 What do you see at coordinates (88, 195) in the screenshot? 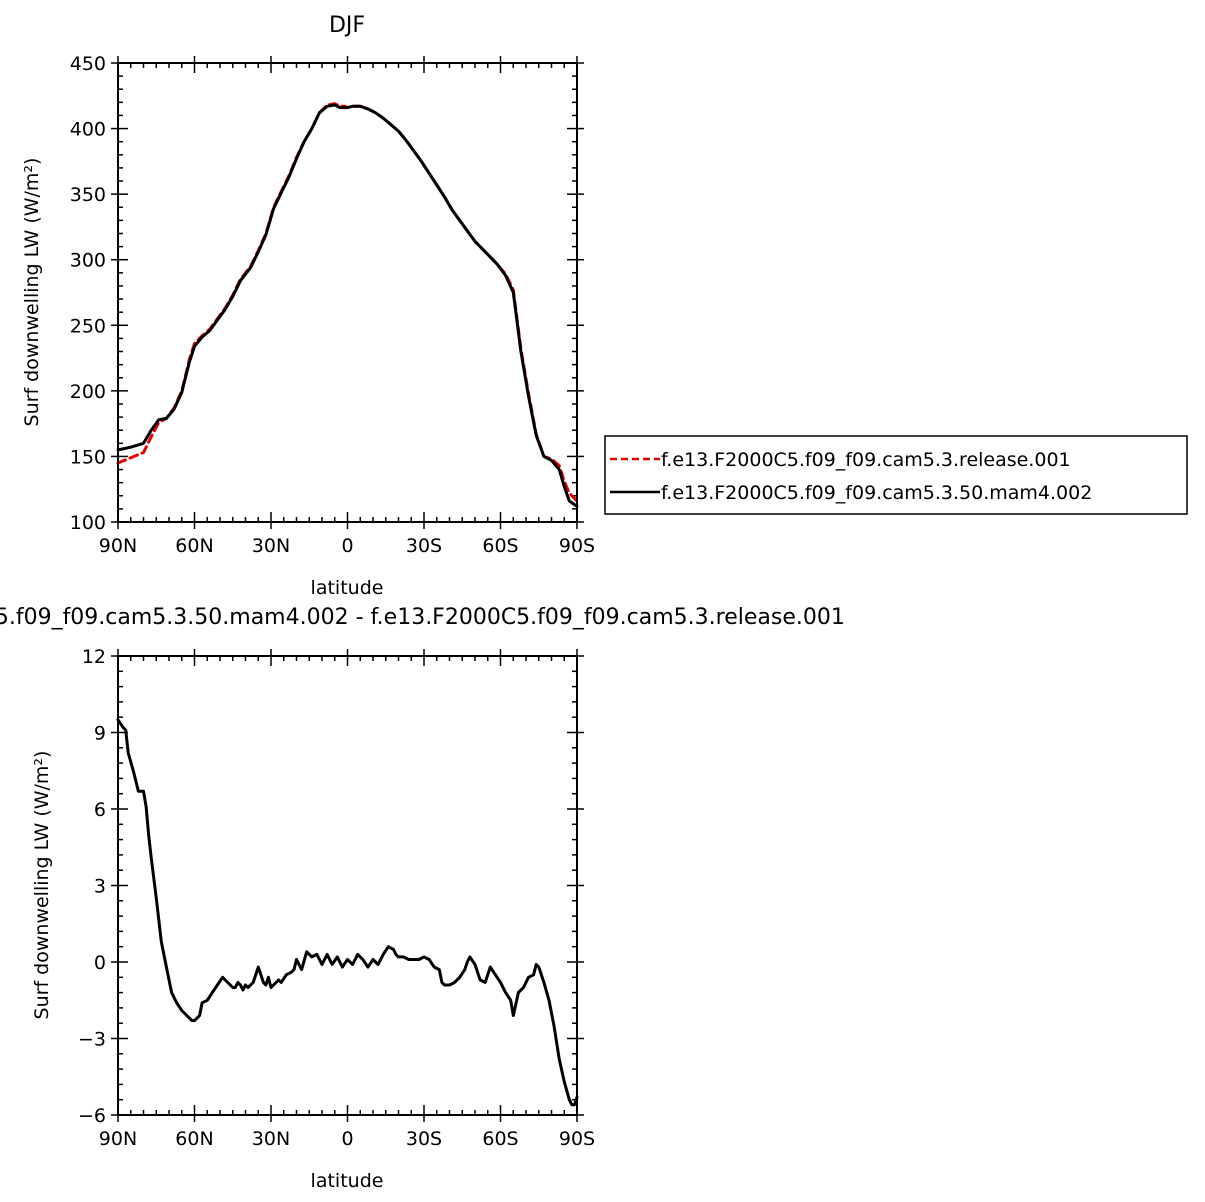
I see `y-tick-label: 350` at bounding box center [88, 195].